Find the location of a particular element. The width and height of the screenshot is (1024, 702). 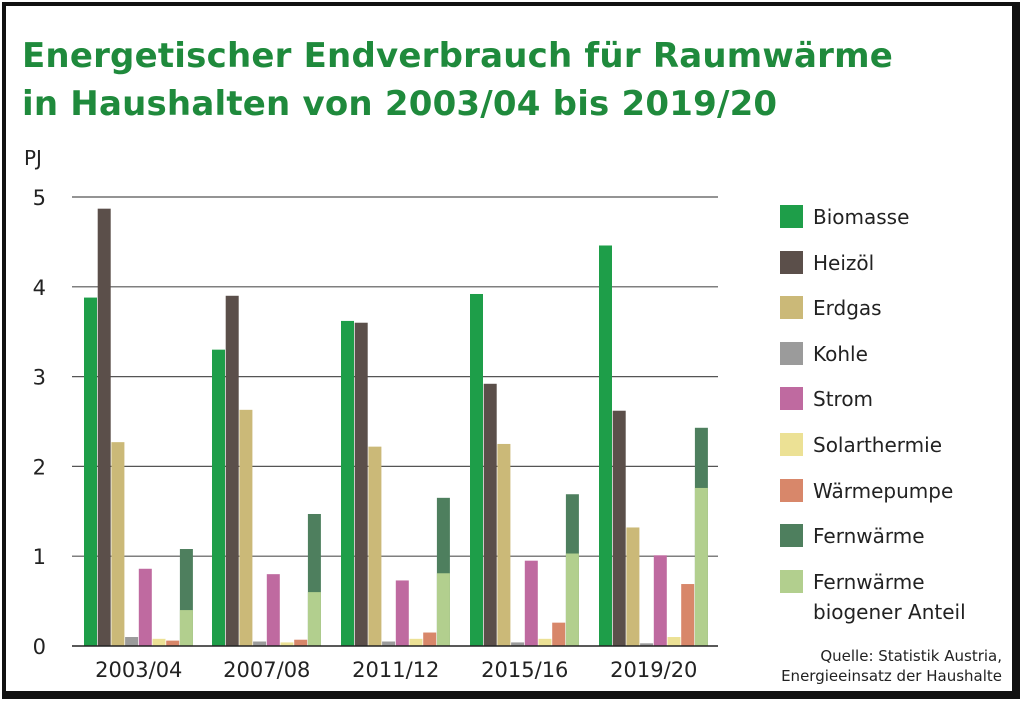

legend-label: Biomasse is located at coordinates (861, 217).